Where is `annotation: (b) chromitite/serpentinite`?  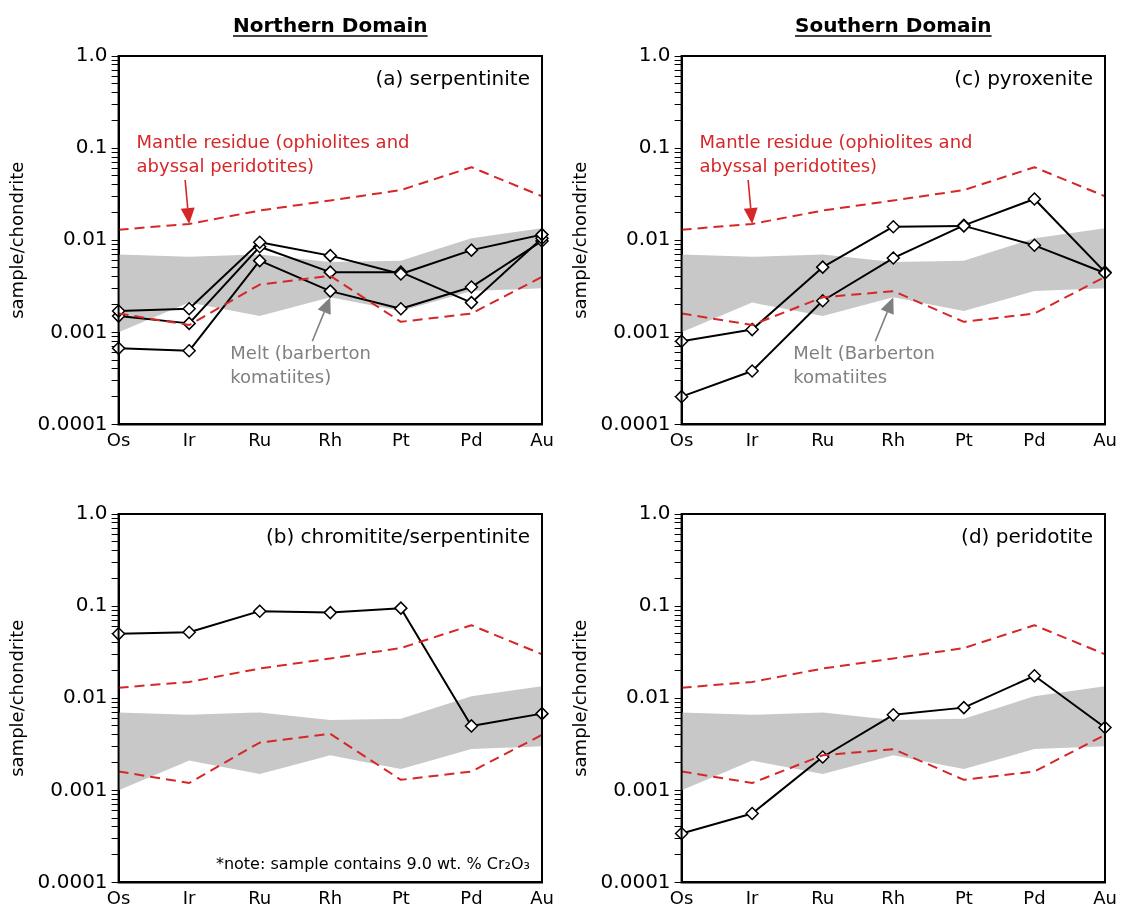
annotation: (b) chromitite/serpentinite is located at coordinates (397, 536).